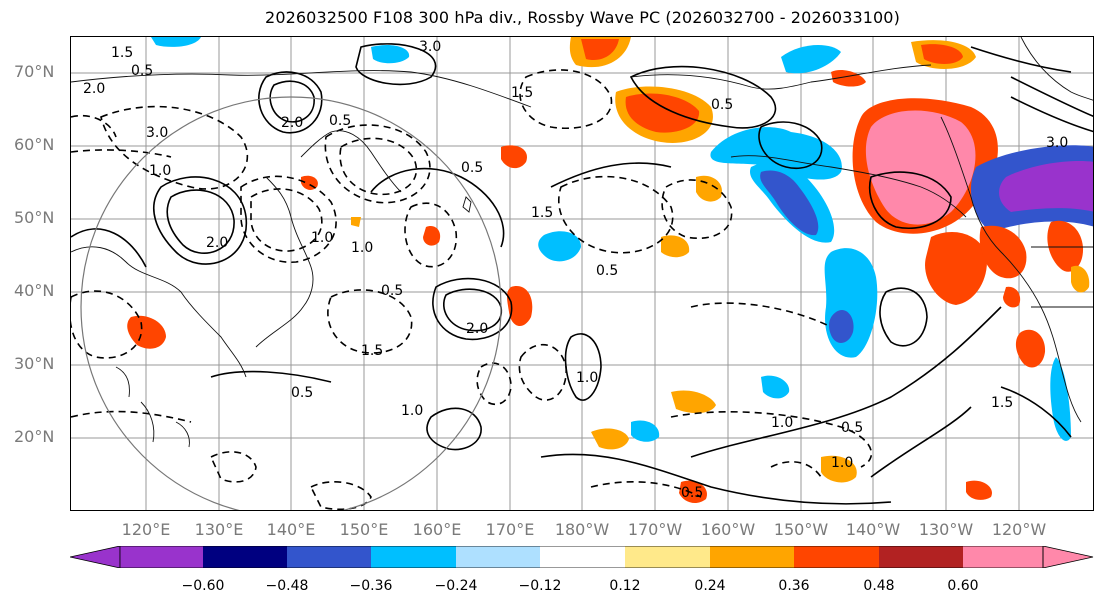 The width and height of the screenshot is (1105, 604). I want to click on lon-label-160w: 160°W, so click(728, 529).